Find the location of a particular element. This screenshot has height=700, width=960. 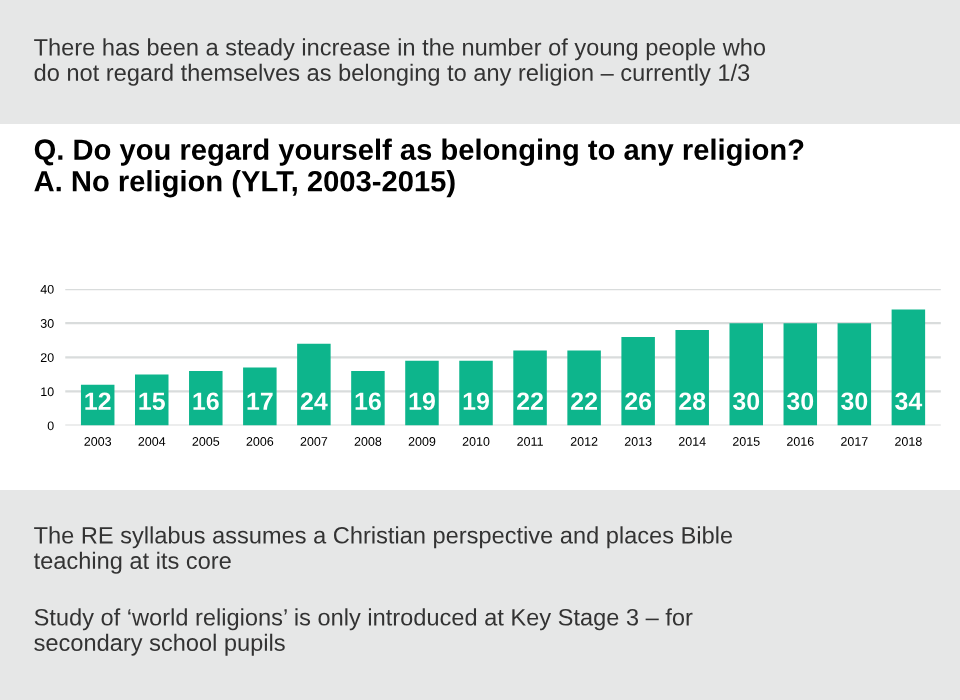

data-label: 17 is located at coordinates (260, 401).